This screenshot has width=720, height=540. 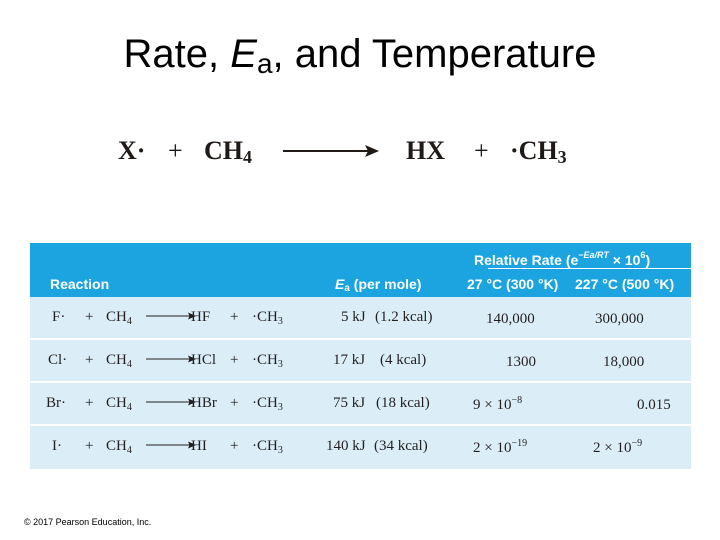 What do you see at coordinates (492, 448) in the screenshot?
I see `row-rate-300k-base: 2 × 10` at bounding box center [492, 448].